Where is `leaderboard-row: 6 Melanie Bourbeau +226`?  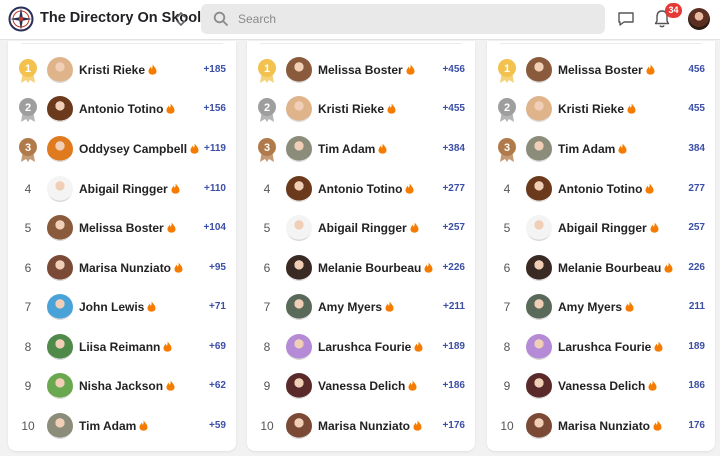
leaderboard-row: 6 Melanie Bourbeau +226 is located at coordinates (361, 268).